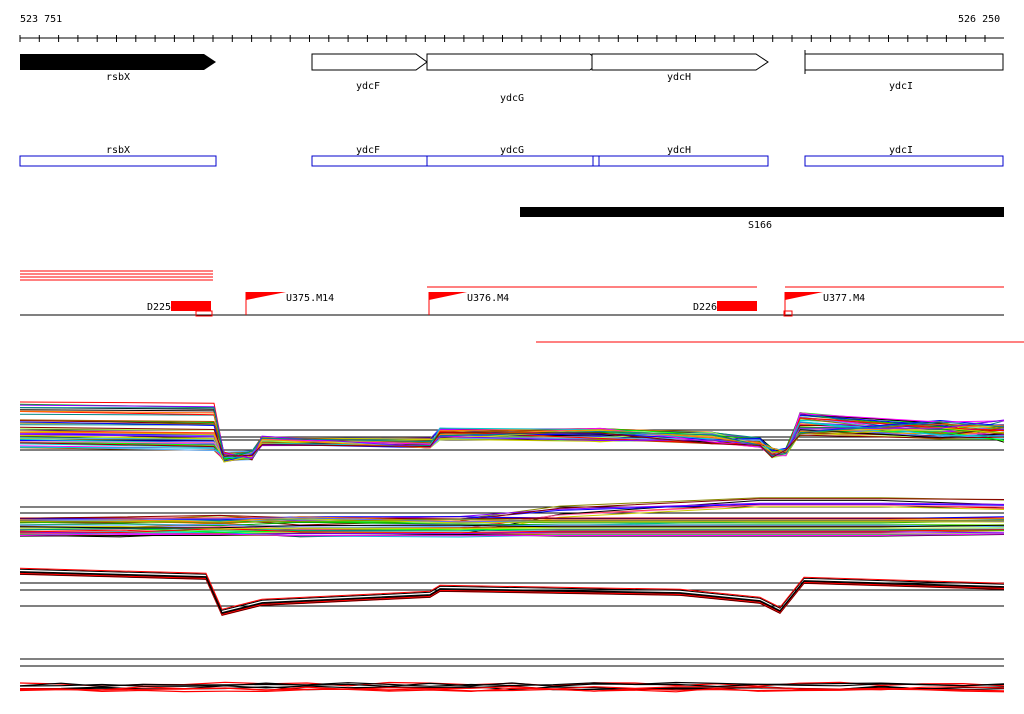 The width and height of the screenshot is (1024, 714). Describe the element at coordinates (904, 62) in the screenshot. I see `gene-arrow-ydcI` at that location.